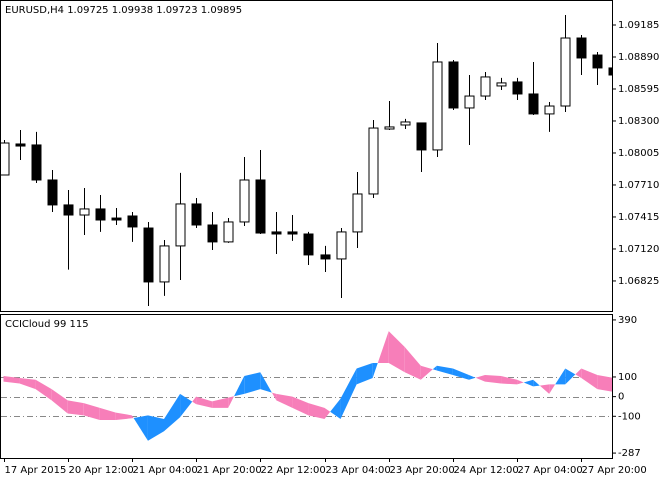 The image size is (663, 479). What do you see at coordinates (638, 185) in the screenshot?
I see `y-tick-label: 1.07710` at bounding box center [638, 185].